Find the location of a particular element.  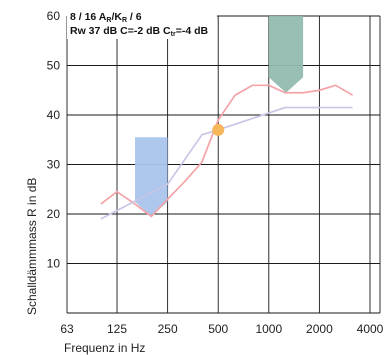

x-tick-label: 500 is located at coordinates (218, 329).